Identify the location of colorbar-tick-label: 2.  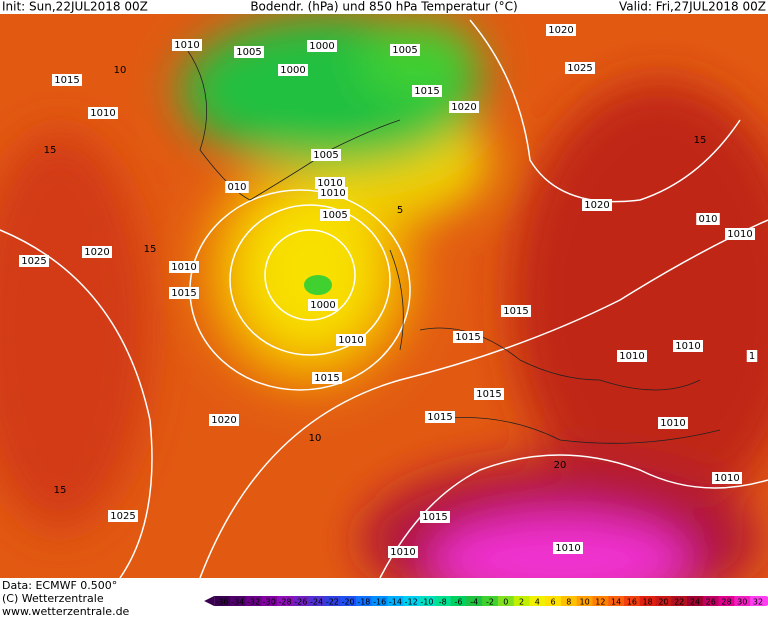
(521, 602).